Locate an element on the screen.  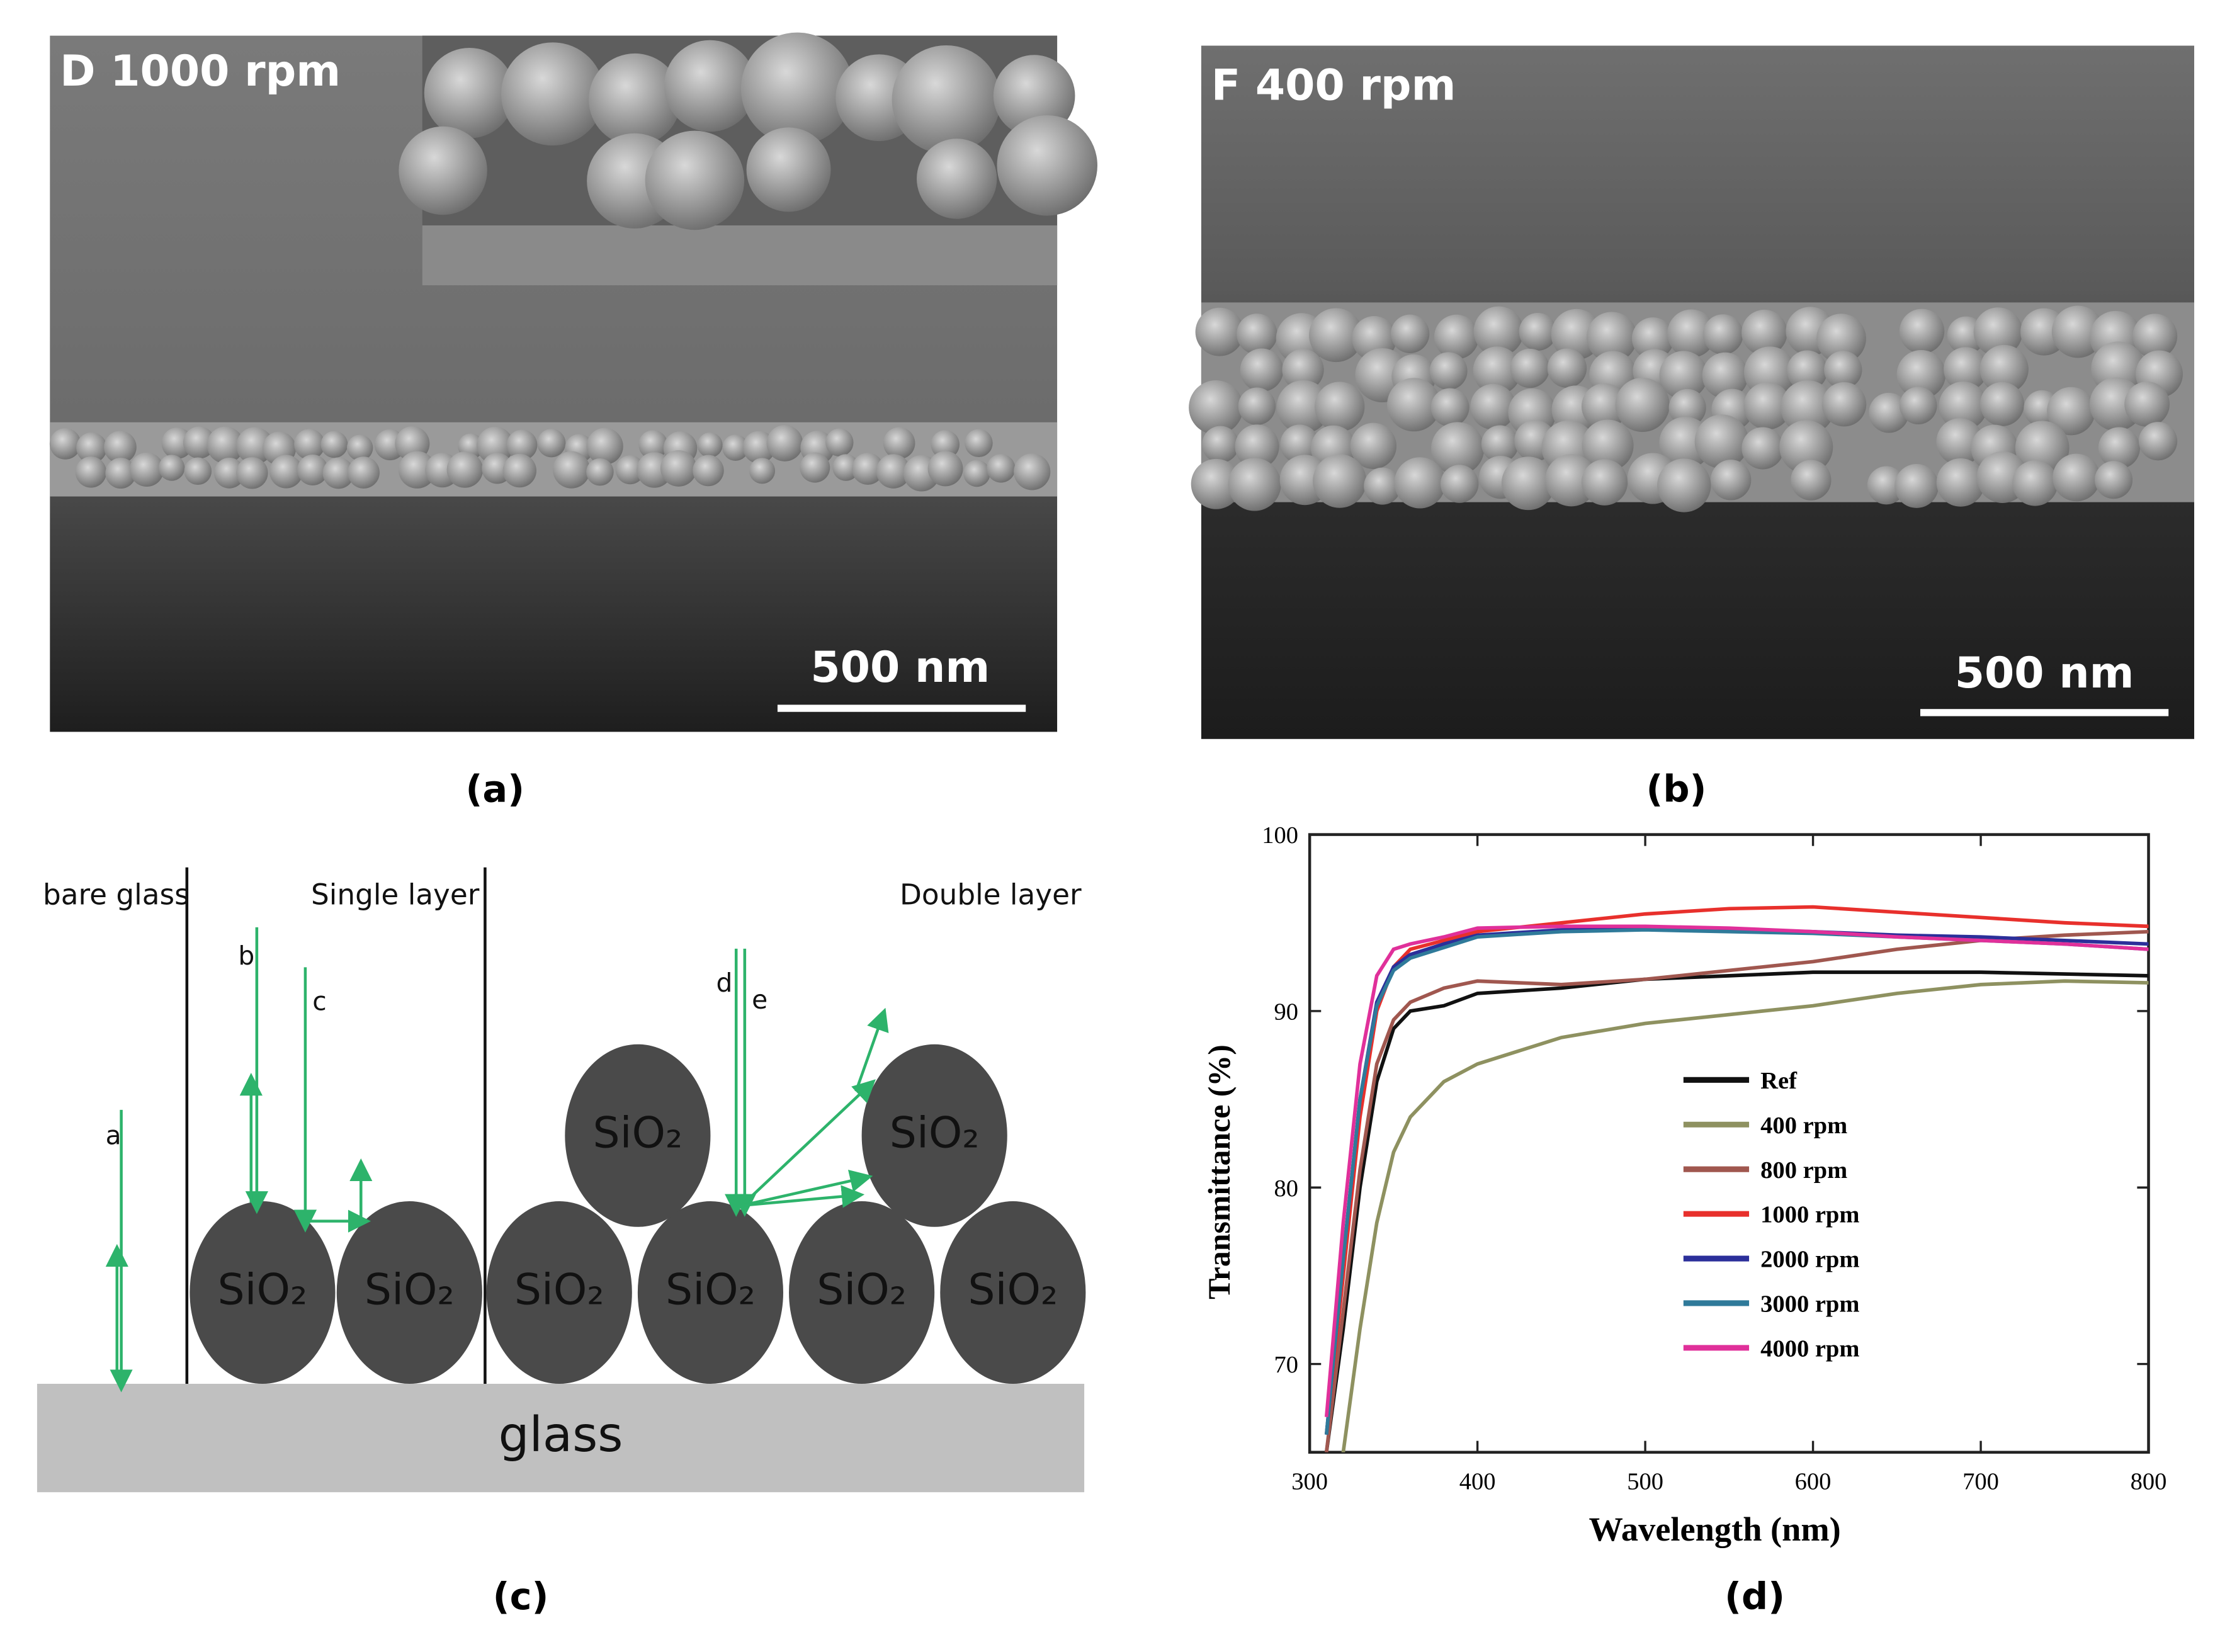
scale-bar is located at coordinates (2044, 712).